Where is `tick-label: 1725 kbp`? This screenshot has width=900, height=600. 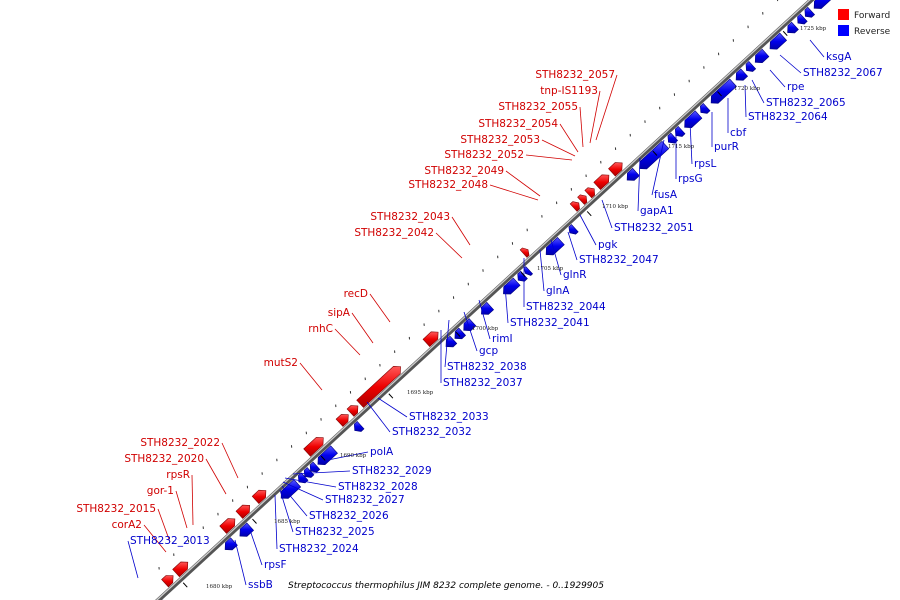
tick-label: 1725 kbp is located at coordinates (813, 29).